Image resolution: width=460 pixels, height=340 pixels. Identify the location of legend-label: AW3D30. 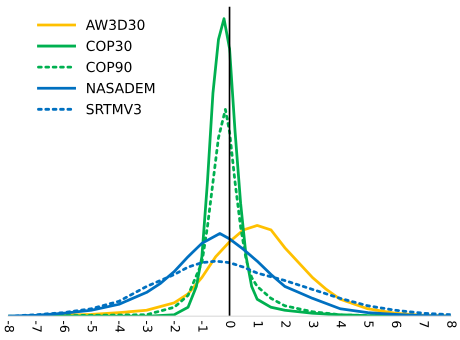
(115, 25).